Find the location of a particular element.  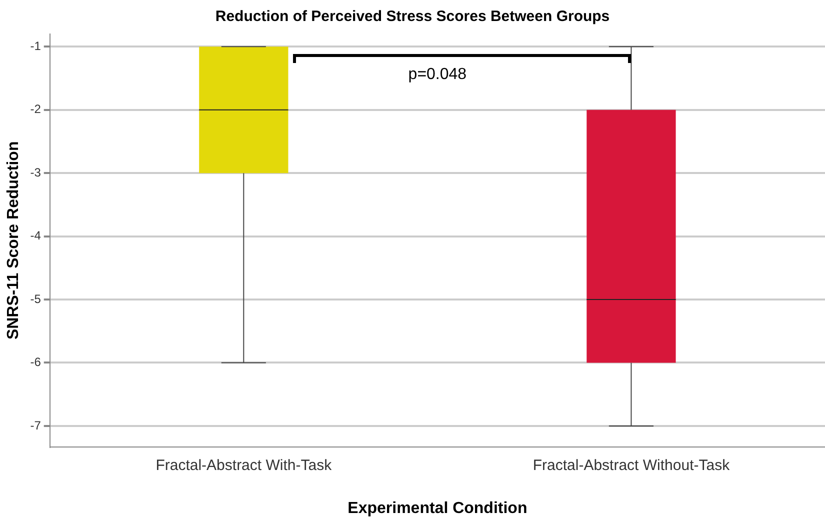

annotation: p=0.048 is located at coordinates (437, 75).